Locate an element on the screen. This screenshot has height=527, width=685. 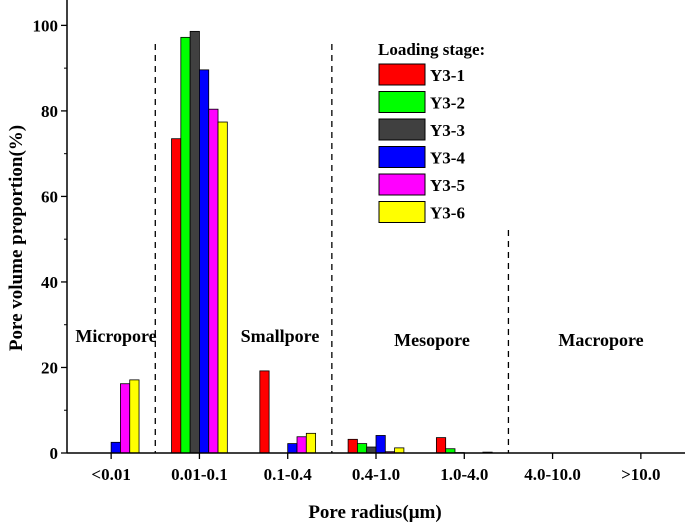
legend-label-y3-4: Y3-4 is located at coordinates (447, 158).